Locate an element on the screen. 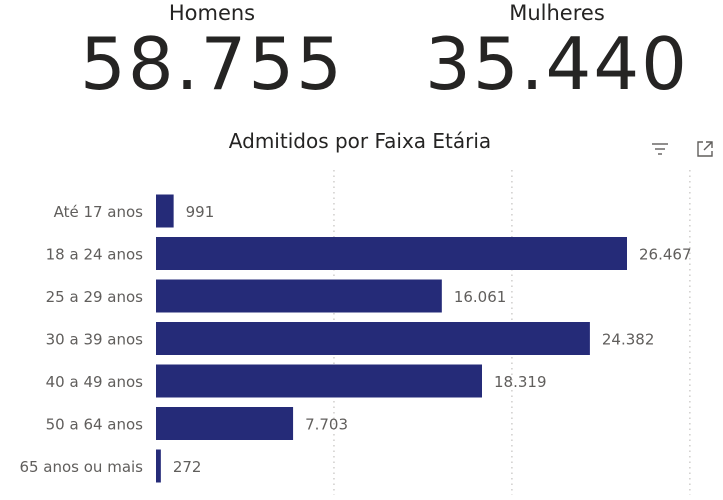  data-label: 272 is located at coordinates (187, 467).